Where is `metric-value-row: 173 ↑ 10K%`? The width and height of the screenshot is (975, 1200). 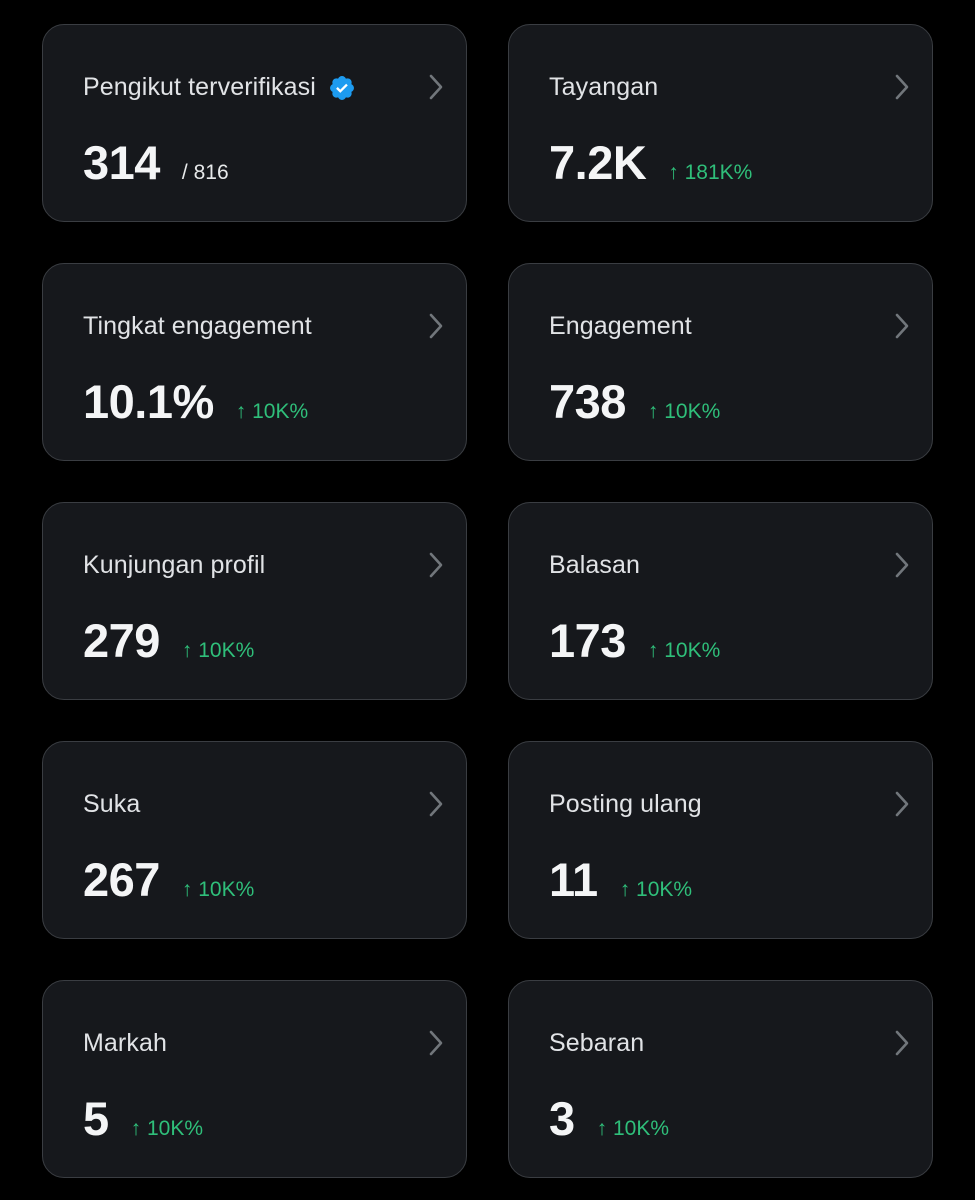
metric-value-row: 173 ↑ 10K% is located at coordinates (634, 640).